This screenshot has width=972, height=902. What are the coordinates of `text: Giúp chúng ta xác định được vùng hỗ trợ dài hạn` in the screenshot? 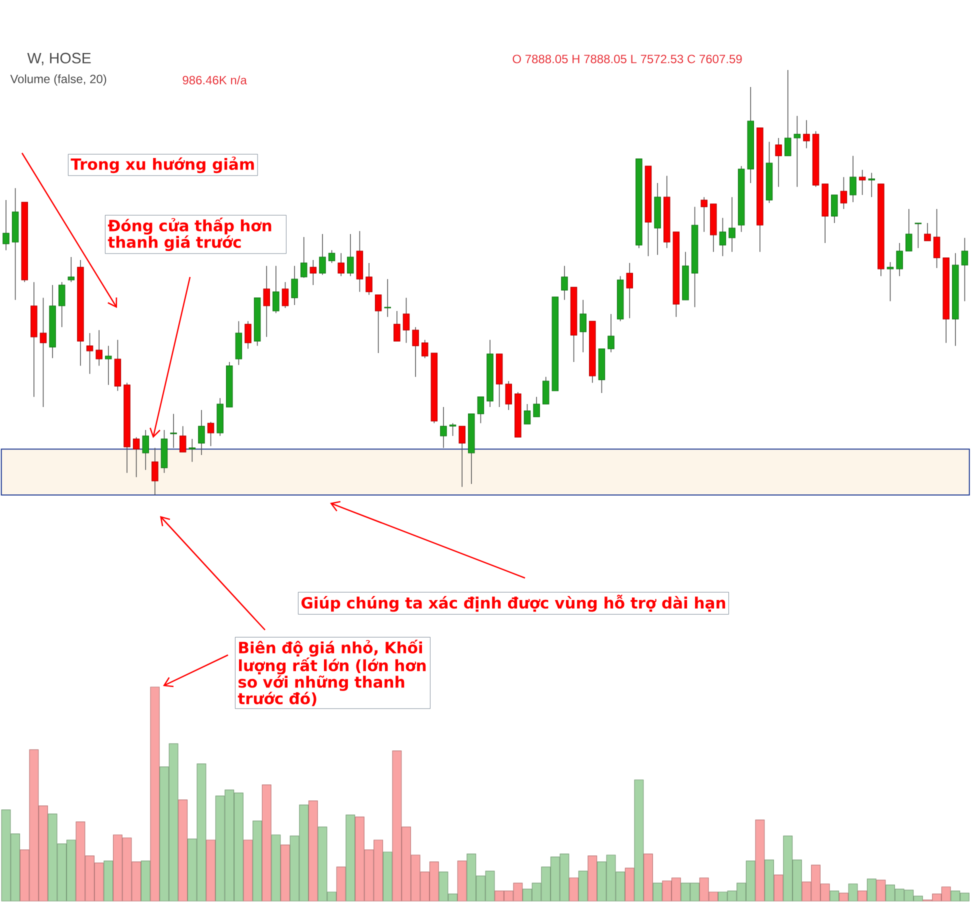 It's located at (513, 603).